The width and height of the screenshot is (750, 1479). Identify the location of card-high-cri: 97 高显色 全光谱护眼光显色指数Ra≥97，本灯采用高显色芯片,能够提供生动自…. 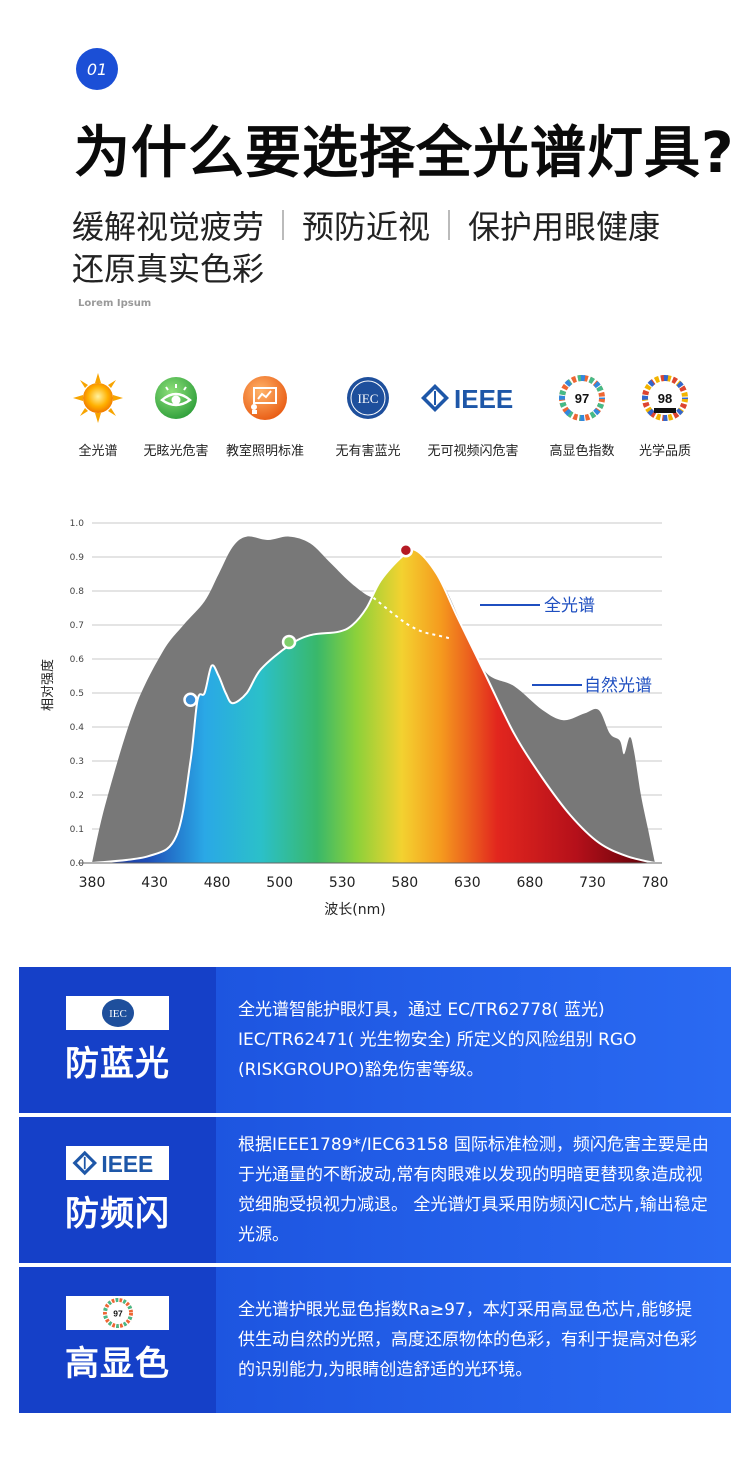
(375, 1340).